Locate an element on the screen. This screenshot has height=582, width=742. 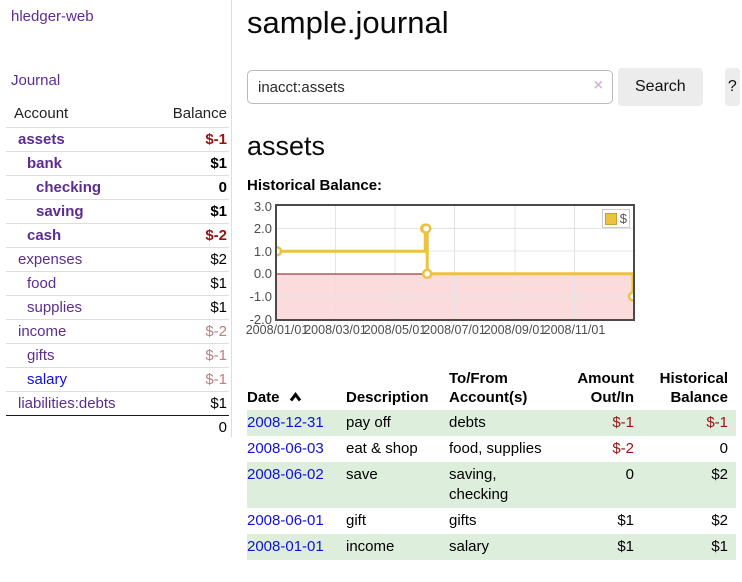
chart-legend: $ is located at coordinates (615, 218).